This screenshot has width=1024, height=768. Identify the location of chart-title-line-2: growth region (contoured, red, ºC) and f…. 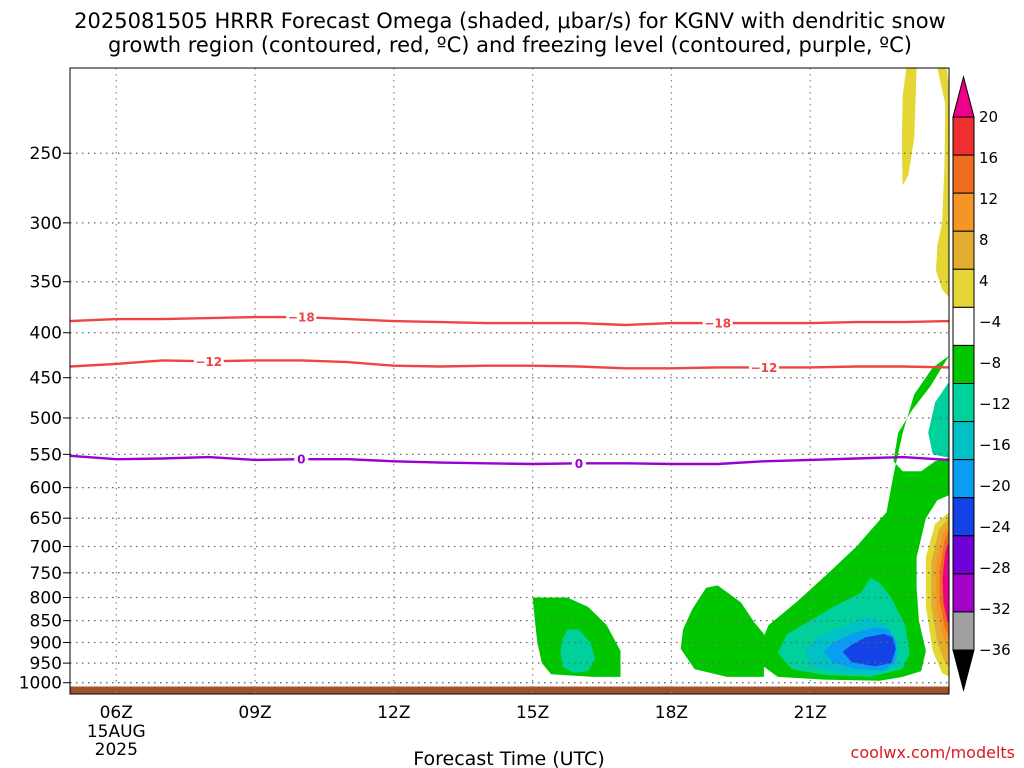
(510, 45).